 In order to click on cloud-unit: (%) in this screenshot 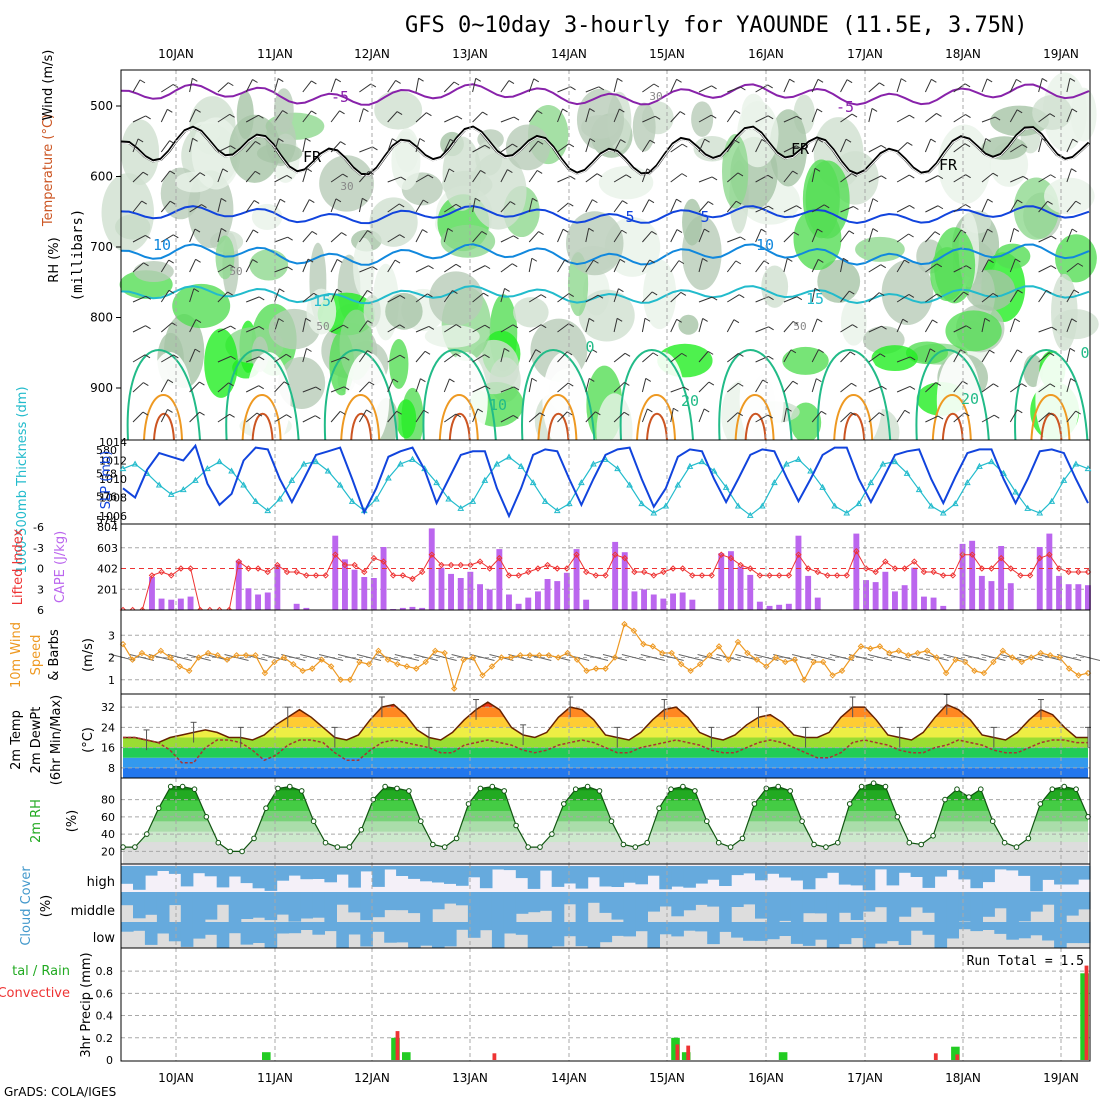, I will do `click(46, 906)`.